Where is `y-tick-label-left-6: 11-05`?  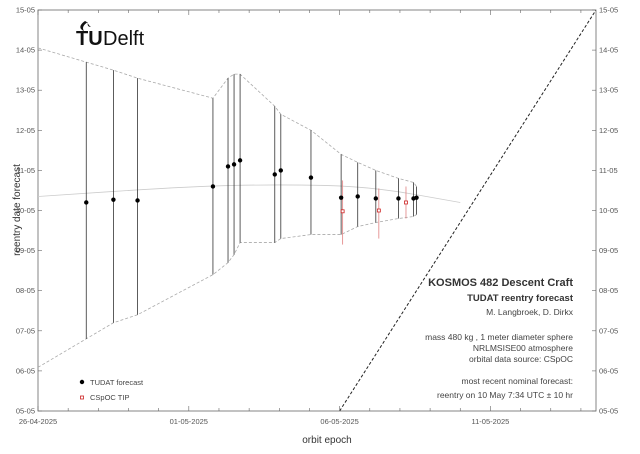 y-tick-label-left-6: 11-05 is located at coordinates (25, 170).